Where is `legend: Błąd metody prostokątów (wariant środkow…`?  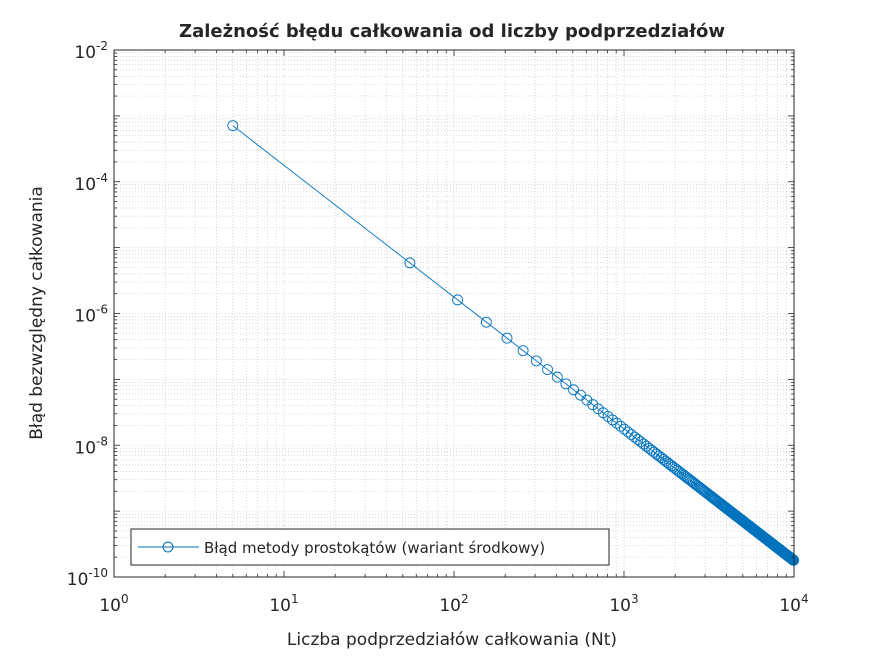 legend: Błąd metody prostokątów (wariant środkow… is located at coordinates (370, 547).